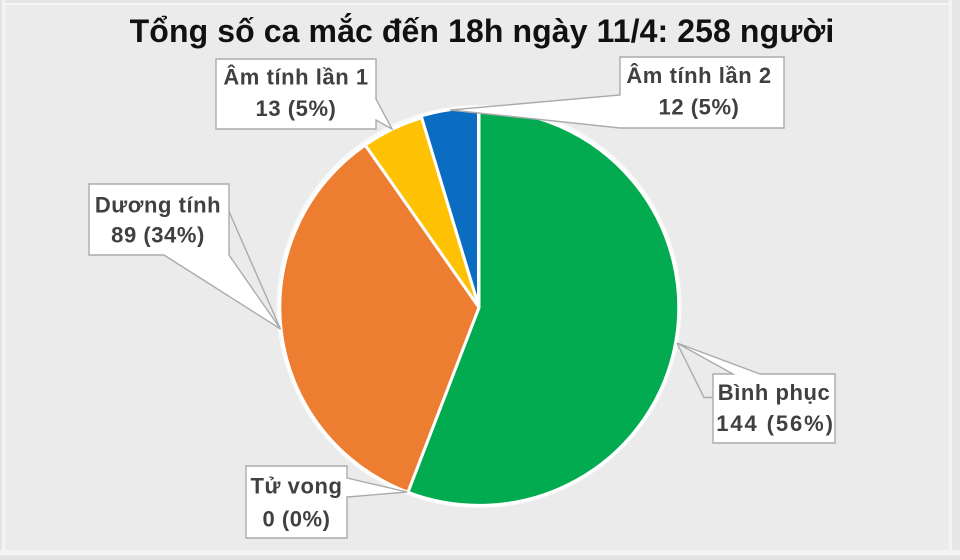 This screenshot has height=560, width=960. I want to click on svg-text: 89 (34%), so click(158, 235).